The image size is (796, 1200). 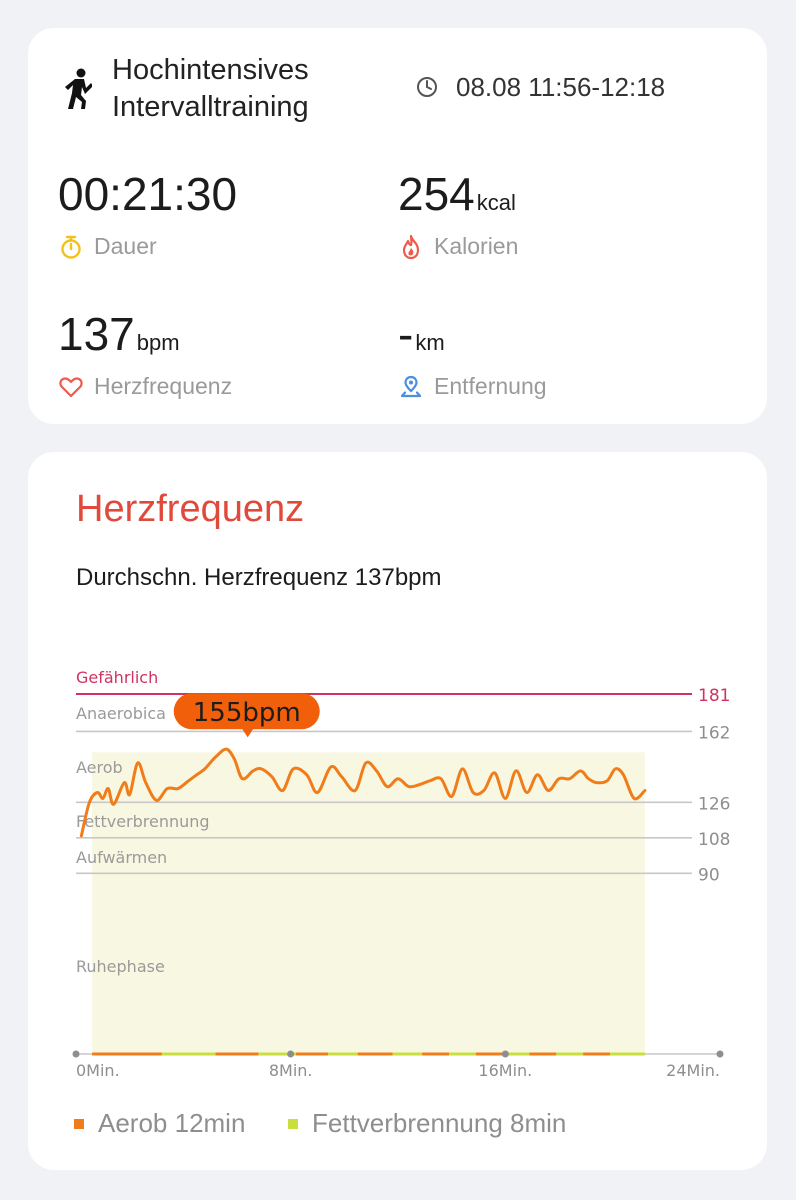 What do you see at coordinates (210, 70) in the screenshot?
I see `activity-title-line1: Hochintensives` at bounding box center [210, 70].